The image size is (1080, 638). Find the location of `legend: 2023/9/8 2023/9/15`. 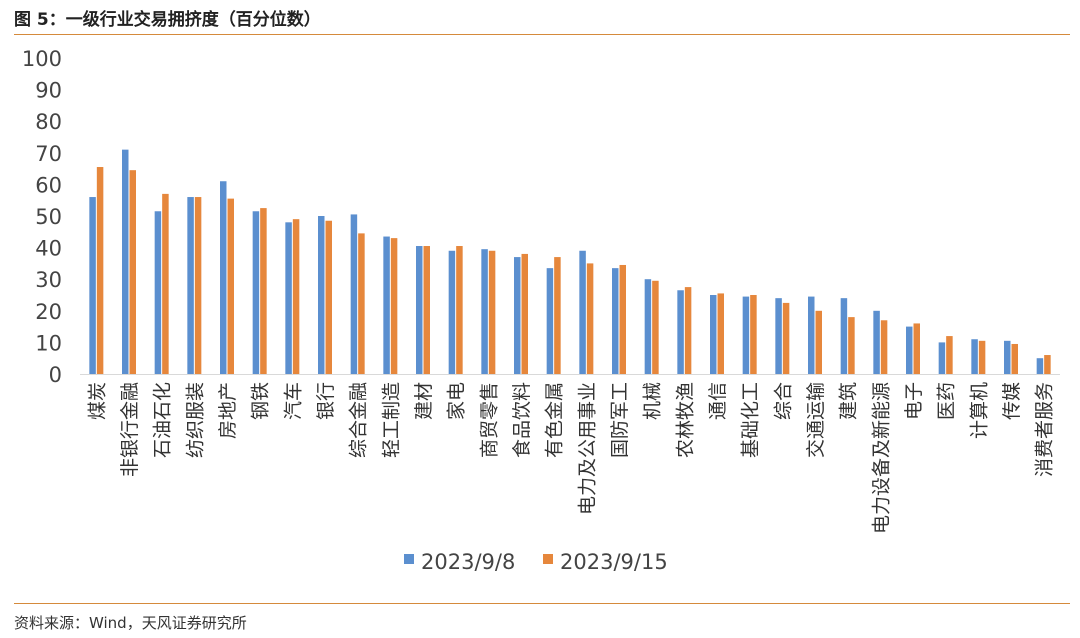

legend: 2023/9/8 2023/9/15 is located at coordinates (536, 562).